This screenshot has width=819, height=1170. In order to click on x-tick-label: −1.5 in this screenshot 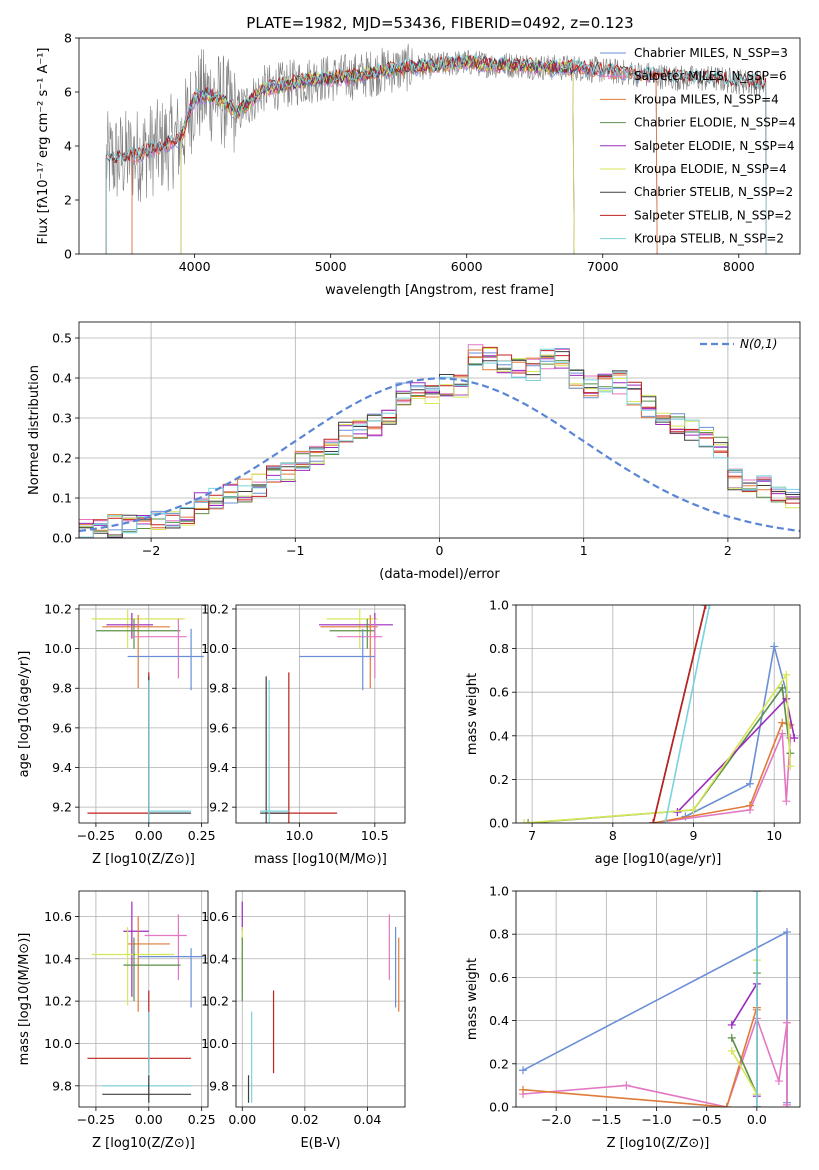, I will do `click(606, 1119)`.